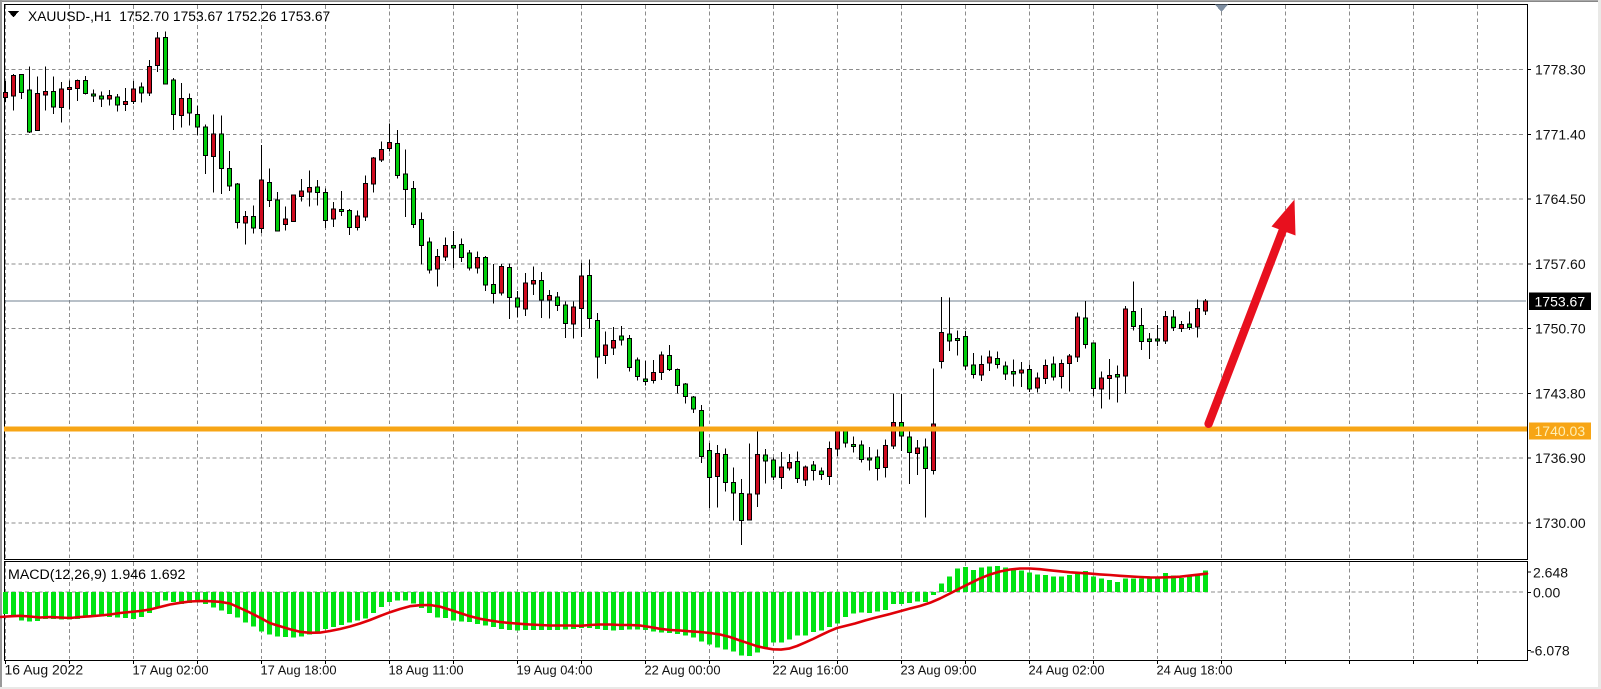 Image resolution: width=1601 pixels, height=689 pixels. I want to click on svg-text: MACD(12,26,9) 1.946 1.692, so click(97, 575).